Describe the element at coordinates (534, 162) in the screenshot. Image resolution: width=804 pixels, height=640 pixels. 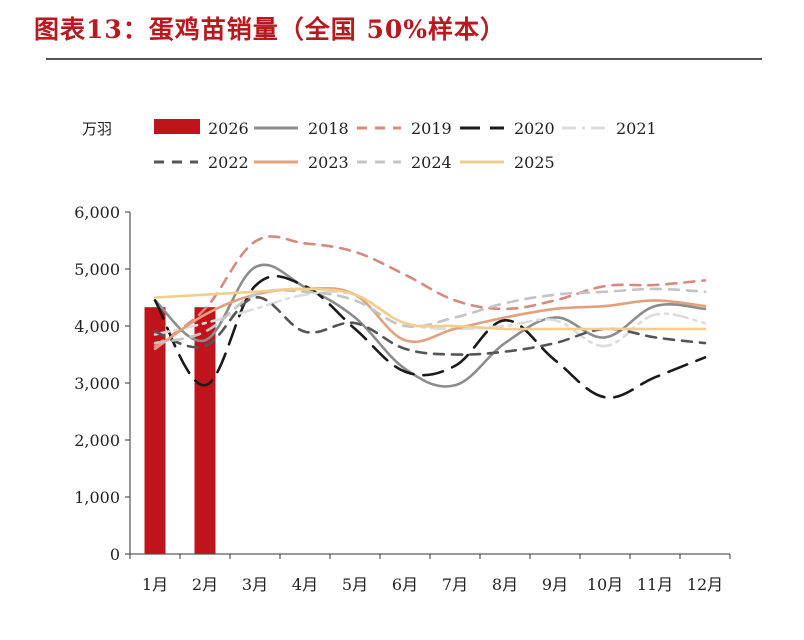
I see `legend-label-2025: 2025` at that location.